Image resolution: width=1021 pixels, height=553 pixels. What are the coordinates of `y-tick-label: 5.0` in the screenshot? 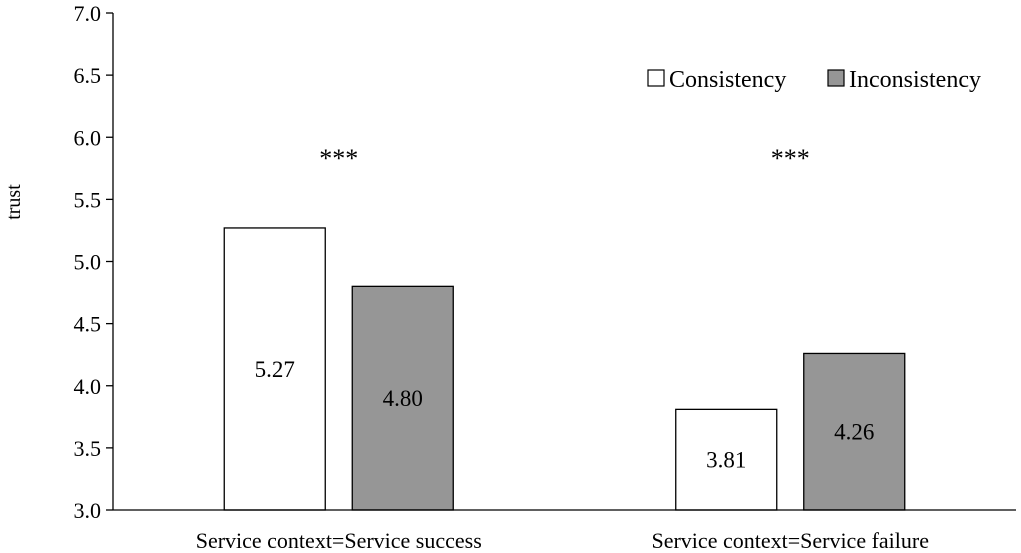 It's located at (88, 262).